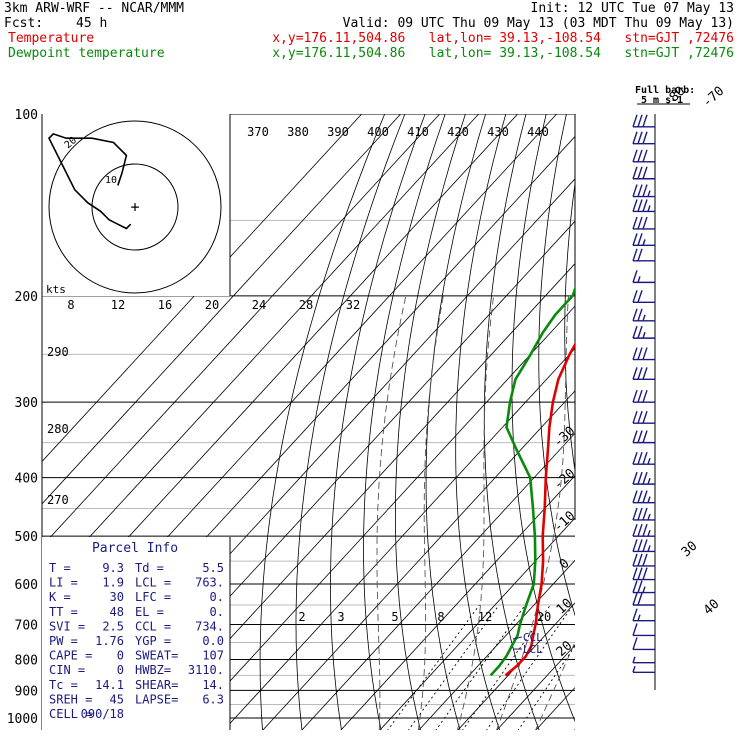 The height and width of the screenshot is (740, 740). Describe the element at coordinates (156, 656) in the screenshot. I see `parcel-key-right: SWEAT=` at that location.